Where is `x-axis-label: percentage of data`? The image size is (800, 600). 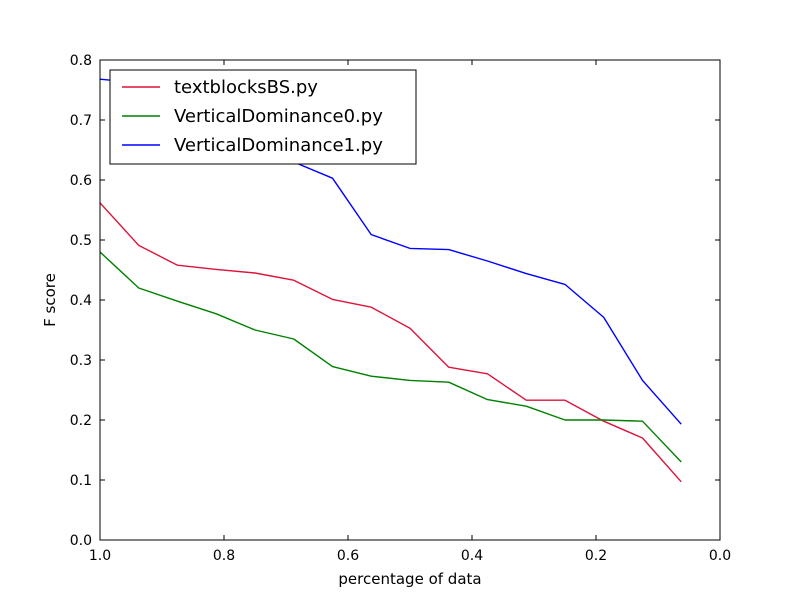
x-axis-label: percentage of data is located at coordinates (409, 579).